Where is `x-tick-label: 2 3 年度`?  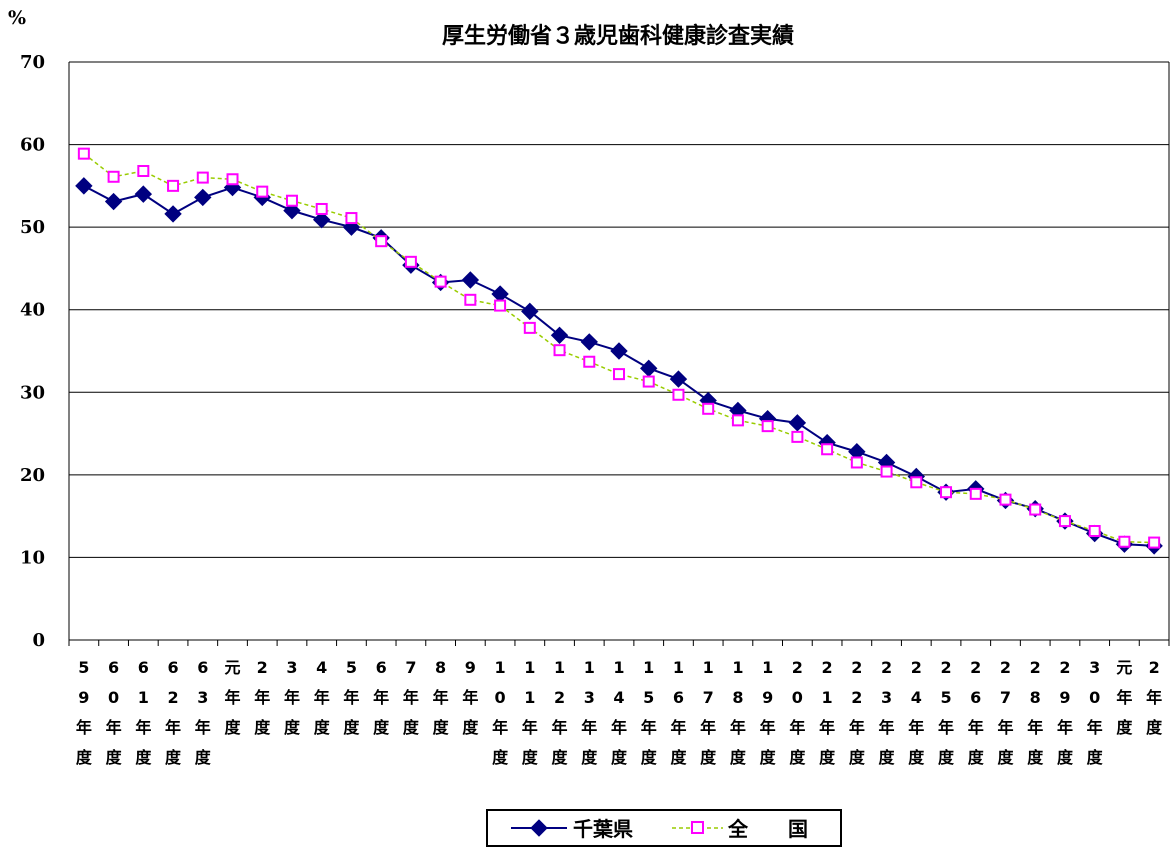 x-tick-label: 2 3 年度 is located at coordinates (887, 712).